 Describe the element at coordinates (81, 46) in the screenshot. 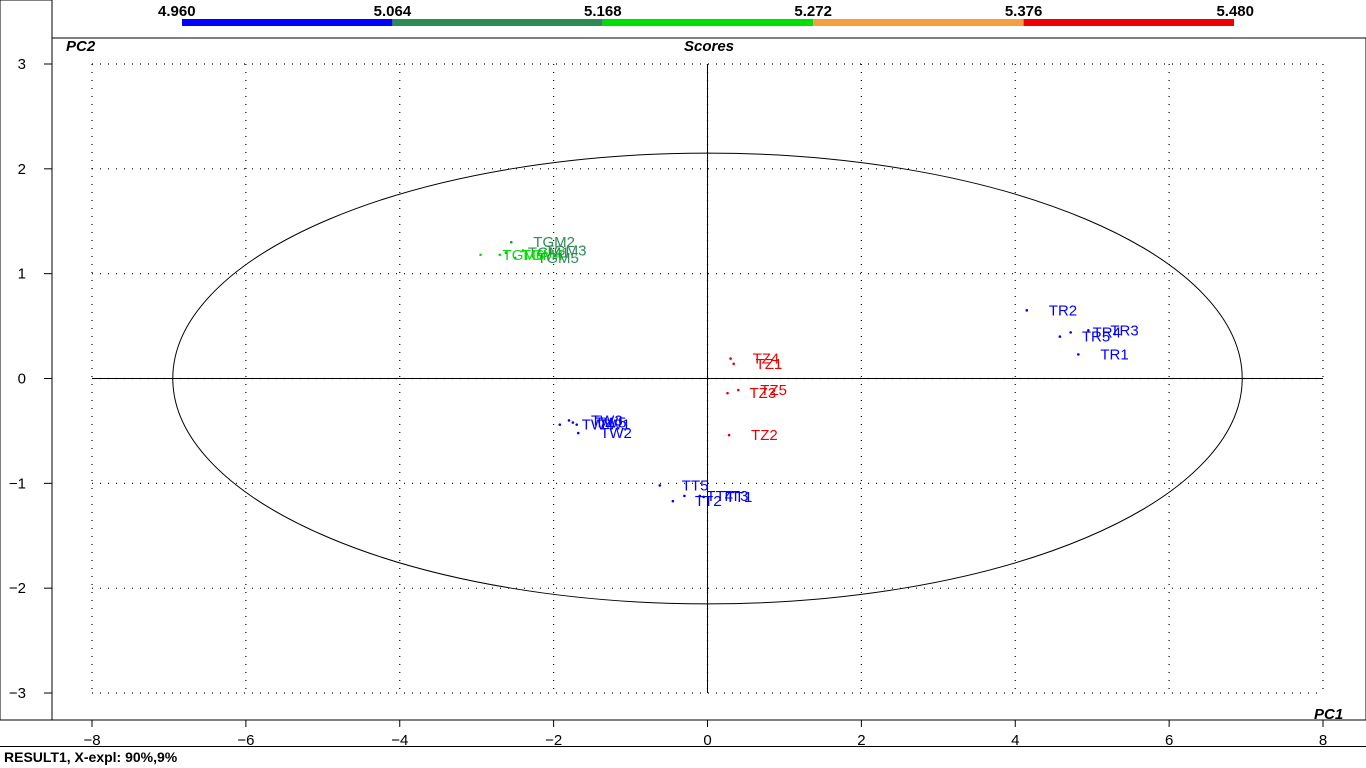

I see `y-axis-label: PC2` at that location.